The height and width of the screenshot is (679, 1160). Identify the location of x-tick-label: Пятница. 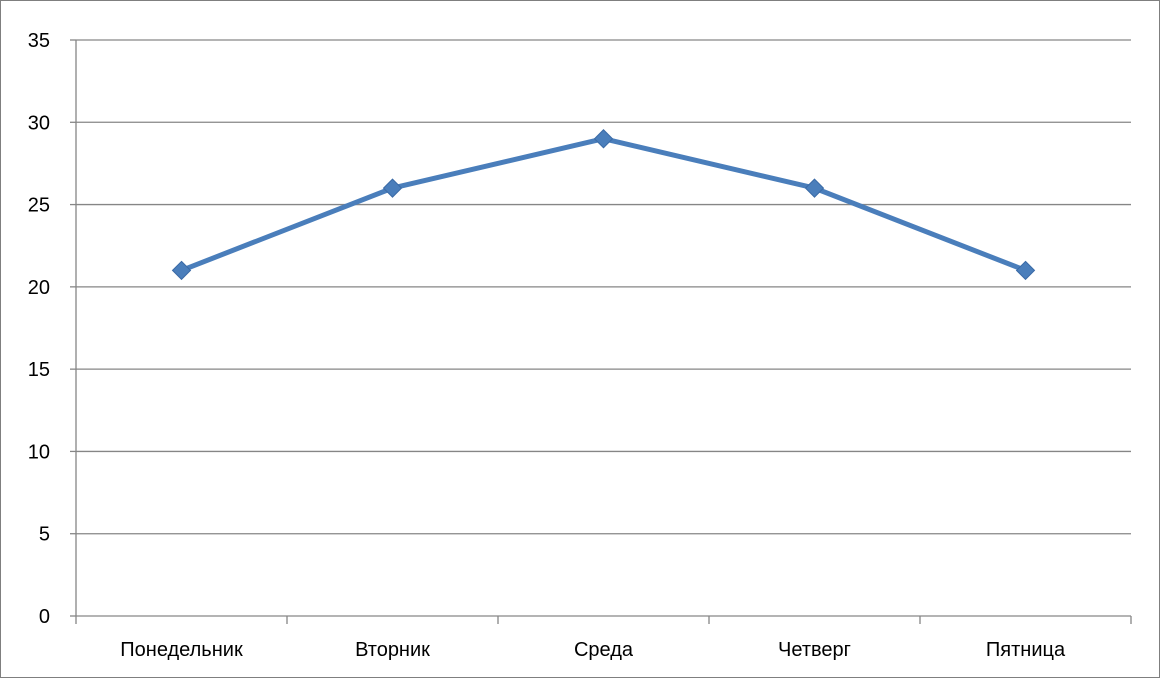
(1026, 650).